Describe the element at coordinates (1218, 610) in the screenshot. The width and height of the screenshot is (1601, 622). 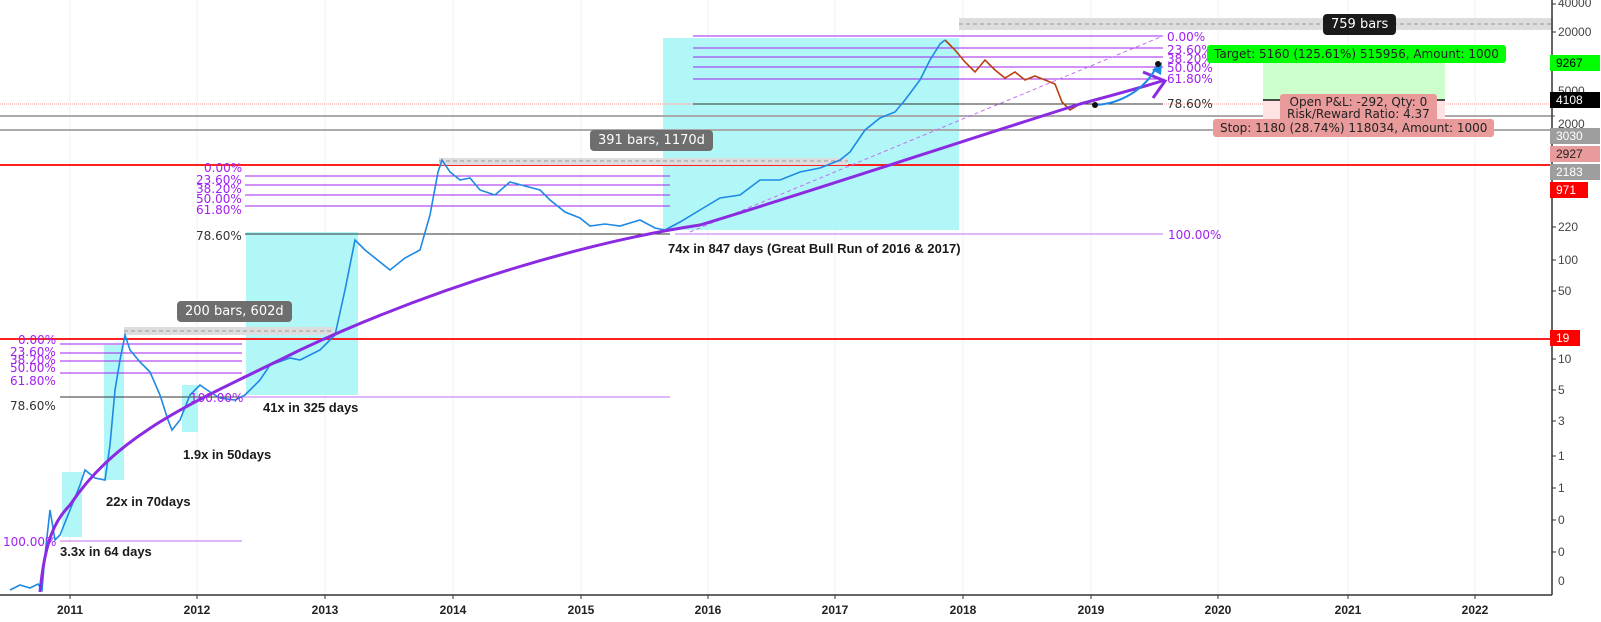
I see `time-tick: 2020` at that location.